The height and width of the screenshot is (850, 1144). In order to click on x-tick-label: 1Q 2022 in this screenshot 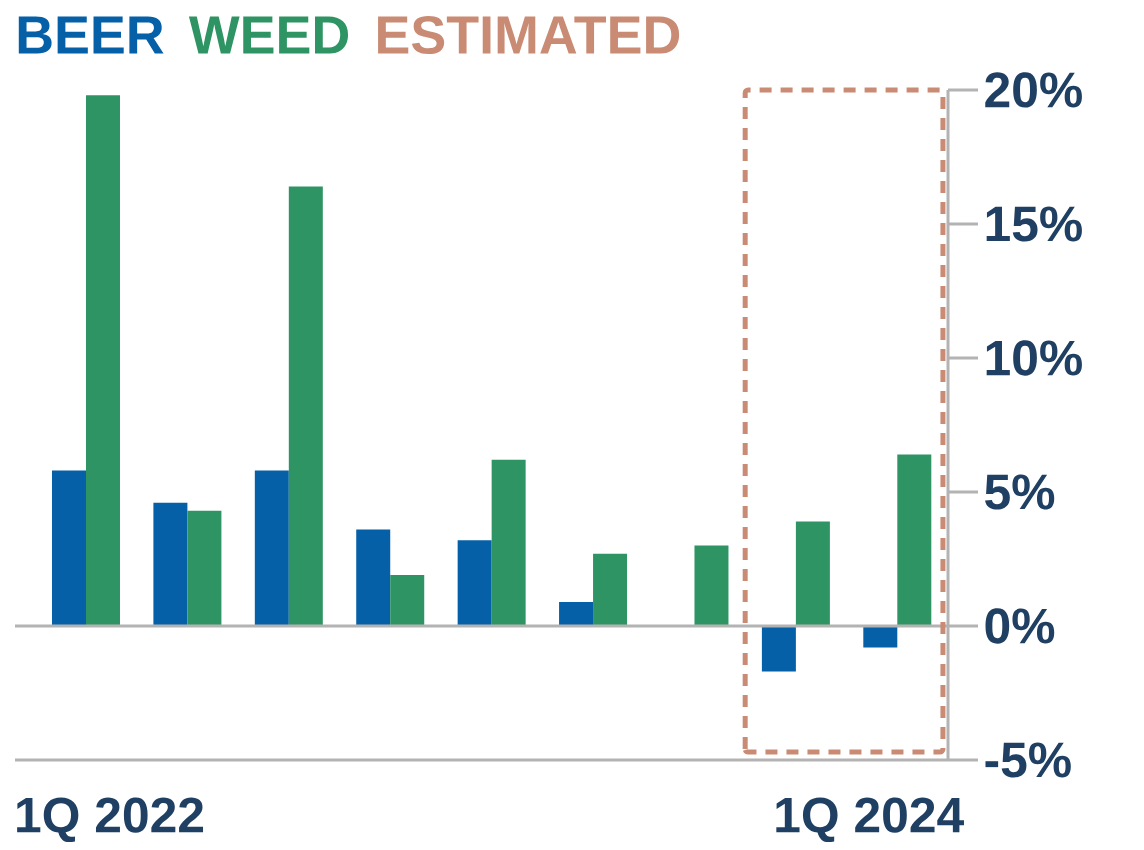, I will do `click(110, 820)`.